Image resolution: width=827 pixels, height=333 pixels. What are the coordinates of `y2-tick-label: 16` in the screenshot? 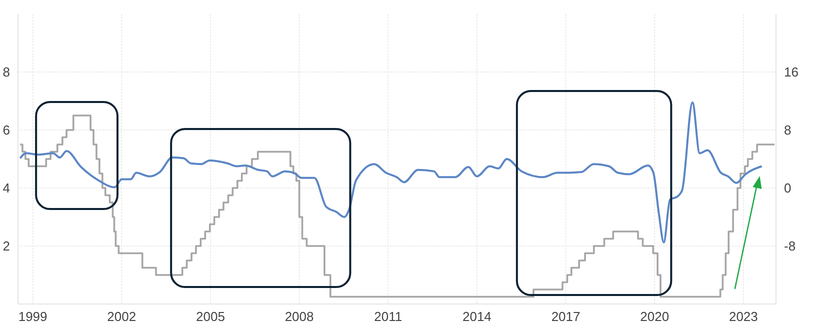 It's located at (791, 72).